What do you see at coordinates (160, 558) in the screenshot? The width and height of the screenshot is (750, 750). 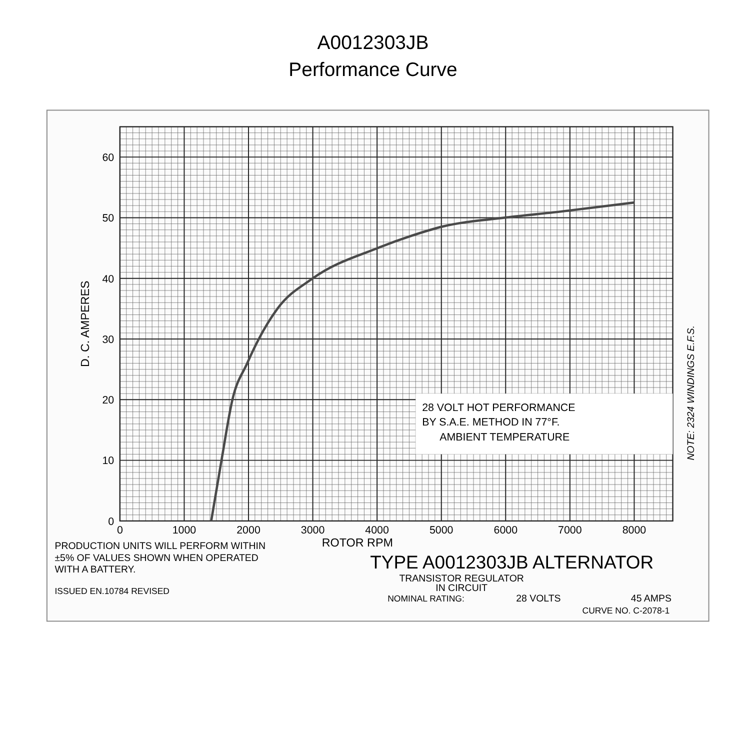 I see `text: PRODUCTION UNITS WILL PERFORM WITHIN ±5% OF VALUES SHOWN WHEN OPERATED WITH A BATTERY.` at bounding box center [160, 558].